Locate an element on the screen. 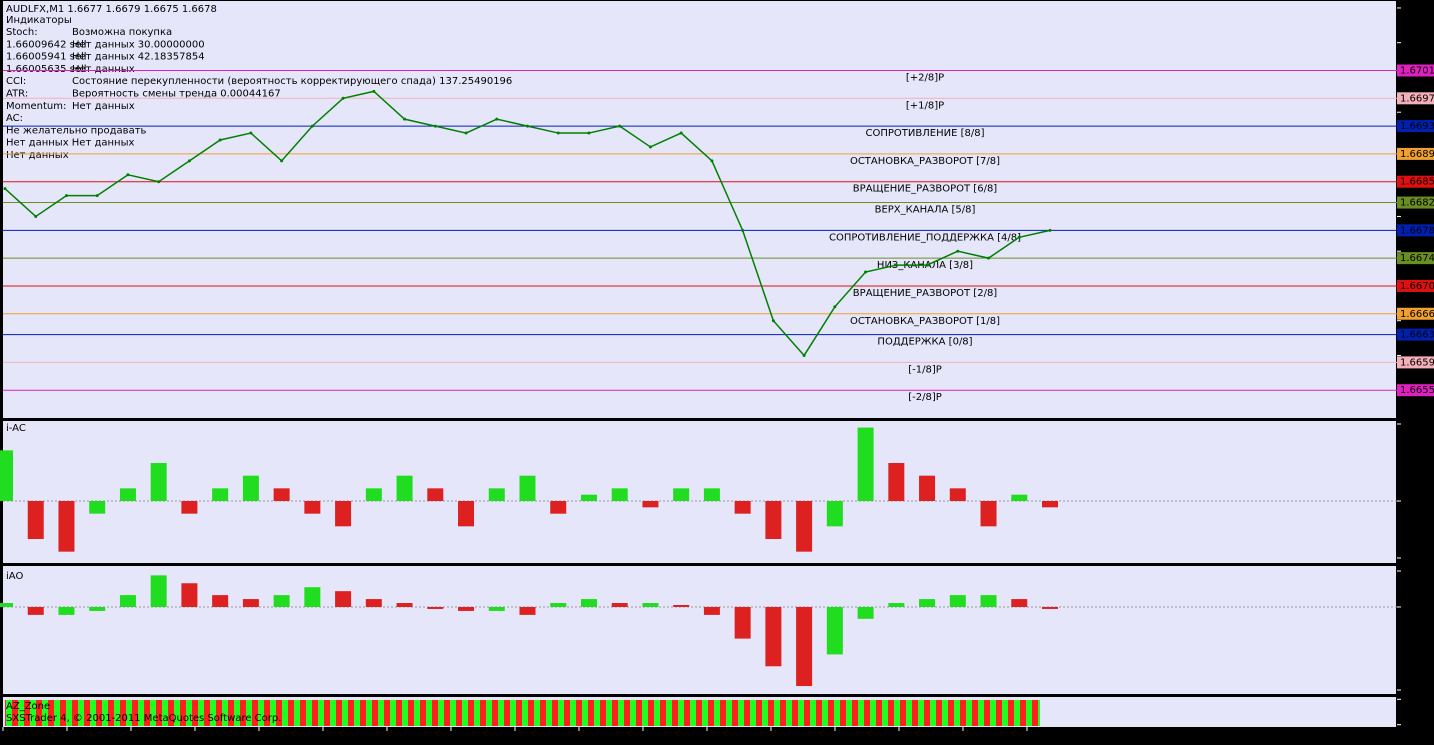 The image size is (1434, 745). time-label: 15 Dec 06:23 is located at coordinates (229, 738).